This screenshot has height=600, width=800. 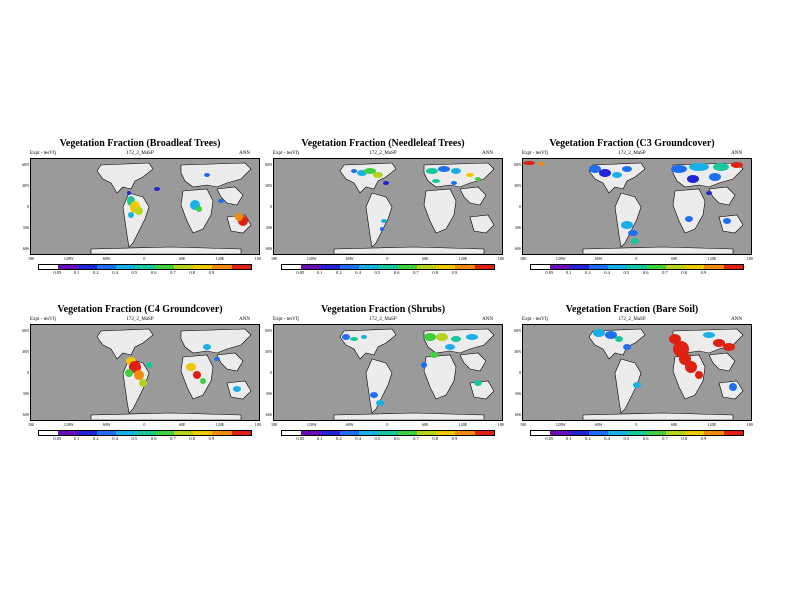 I want to click on land-afr, so click(x=440, y=377).